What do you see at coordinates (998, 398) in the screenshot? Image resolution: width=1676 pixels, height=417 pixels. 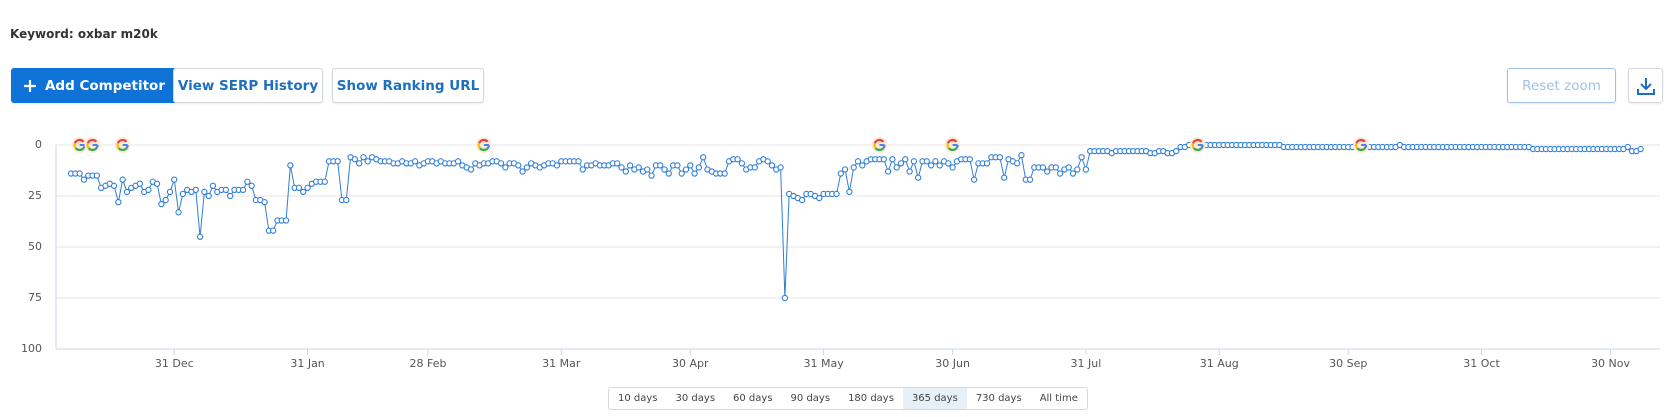 I see `range-option: 730 days` at bounding box center [998, 398].